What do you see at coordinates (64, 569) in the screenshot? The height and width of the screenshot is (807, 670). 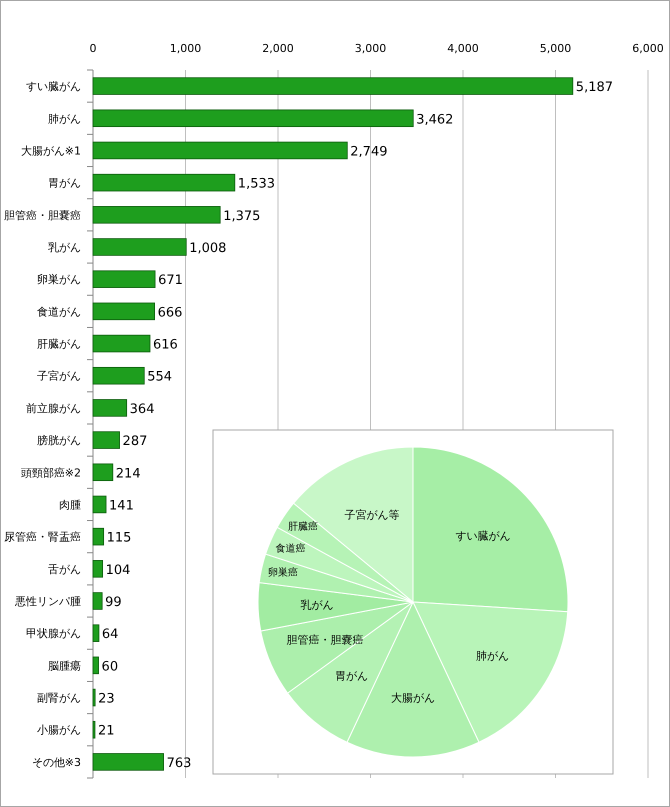 I see `y-tick-label: 舌がん` at bounding box center [64, 569].